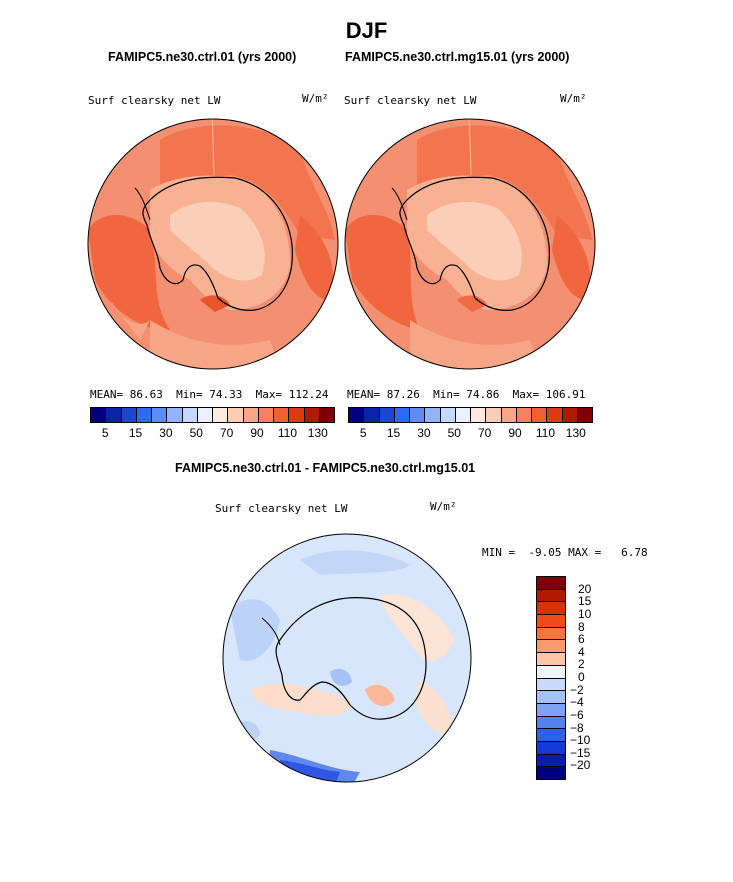 Image resolution: width=733 pixels, height=882 pixels. What do you see at coordinates (154, 100) in the screenshot?
I see `left-variable-label: Surf clearsky net LW` at bounding box center [154, 100].